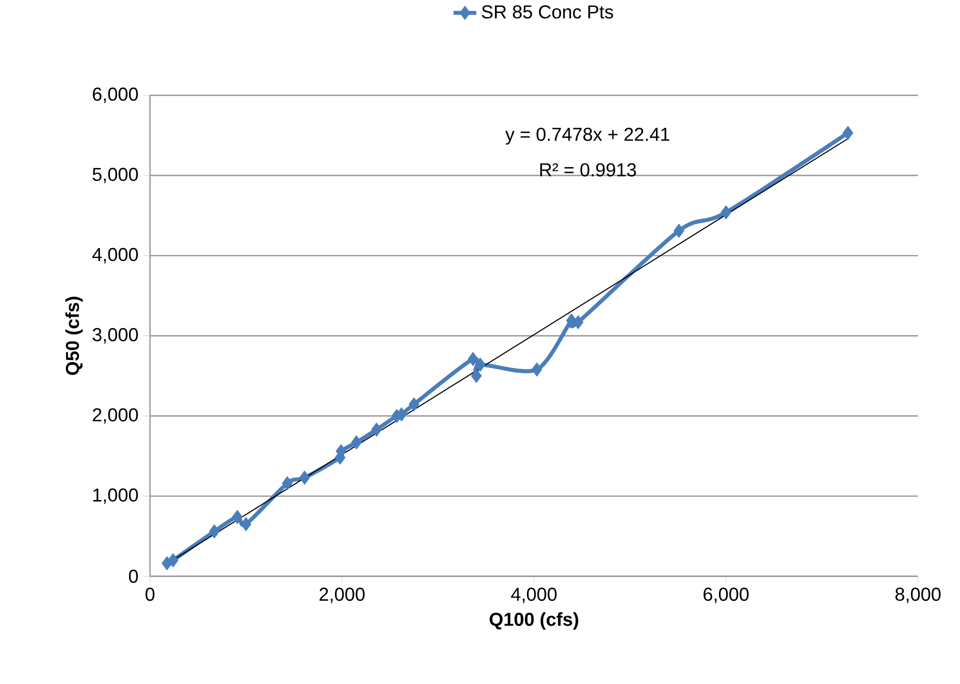 Image resolution: width=960 pixels, height=684 pixels. What do you see at coordinates (115, 95) in the screenshot?
I see `y-tick-label: 6,000` at bounding box center [115, 95].